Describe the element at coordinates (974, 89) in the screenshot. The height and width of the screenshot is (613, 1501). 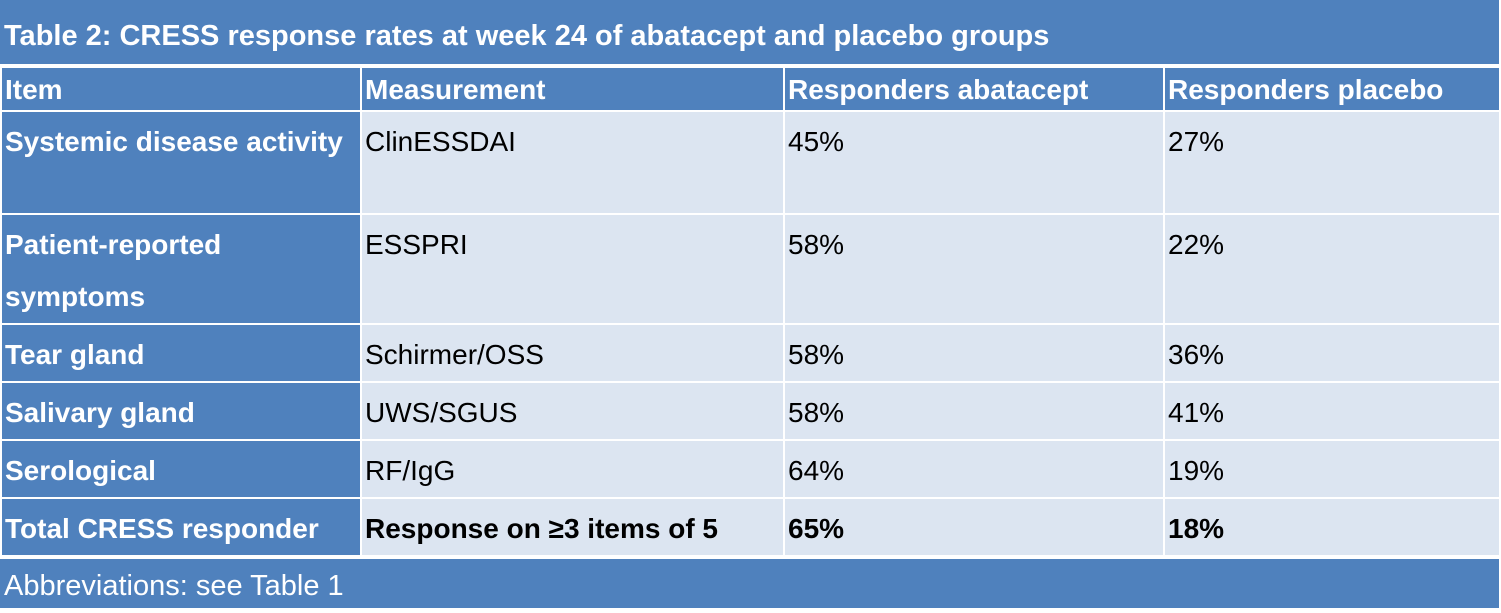
I see `column-header: Responders abatacept` at that location.